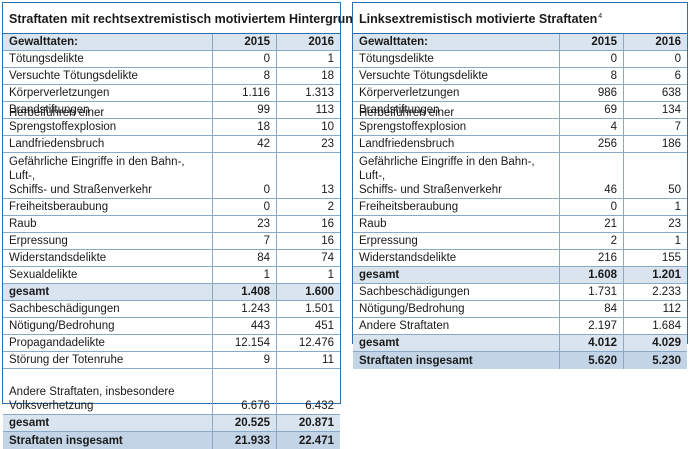  What do you see at coordinates (409, 207) in the screenshot?
I see `row-label: Freiheitsberaubung` at bounding box center [409, 207].